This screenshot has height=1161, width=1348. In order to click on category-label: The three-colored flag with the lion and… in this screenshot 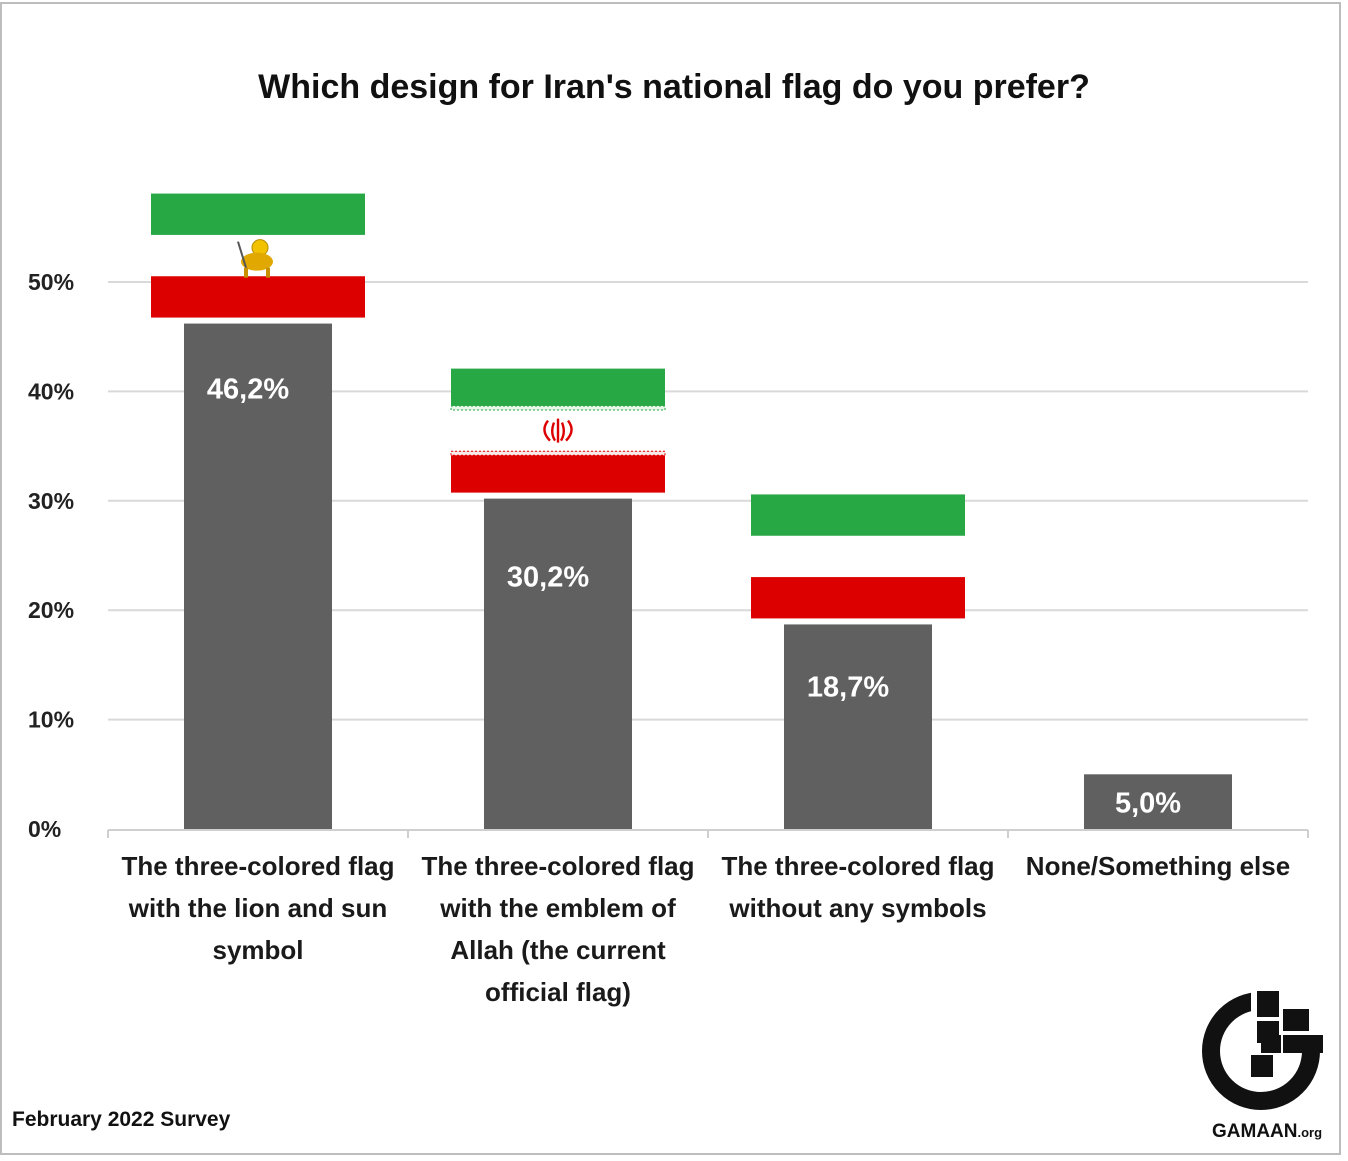, I will do `click(258, 908)`.